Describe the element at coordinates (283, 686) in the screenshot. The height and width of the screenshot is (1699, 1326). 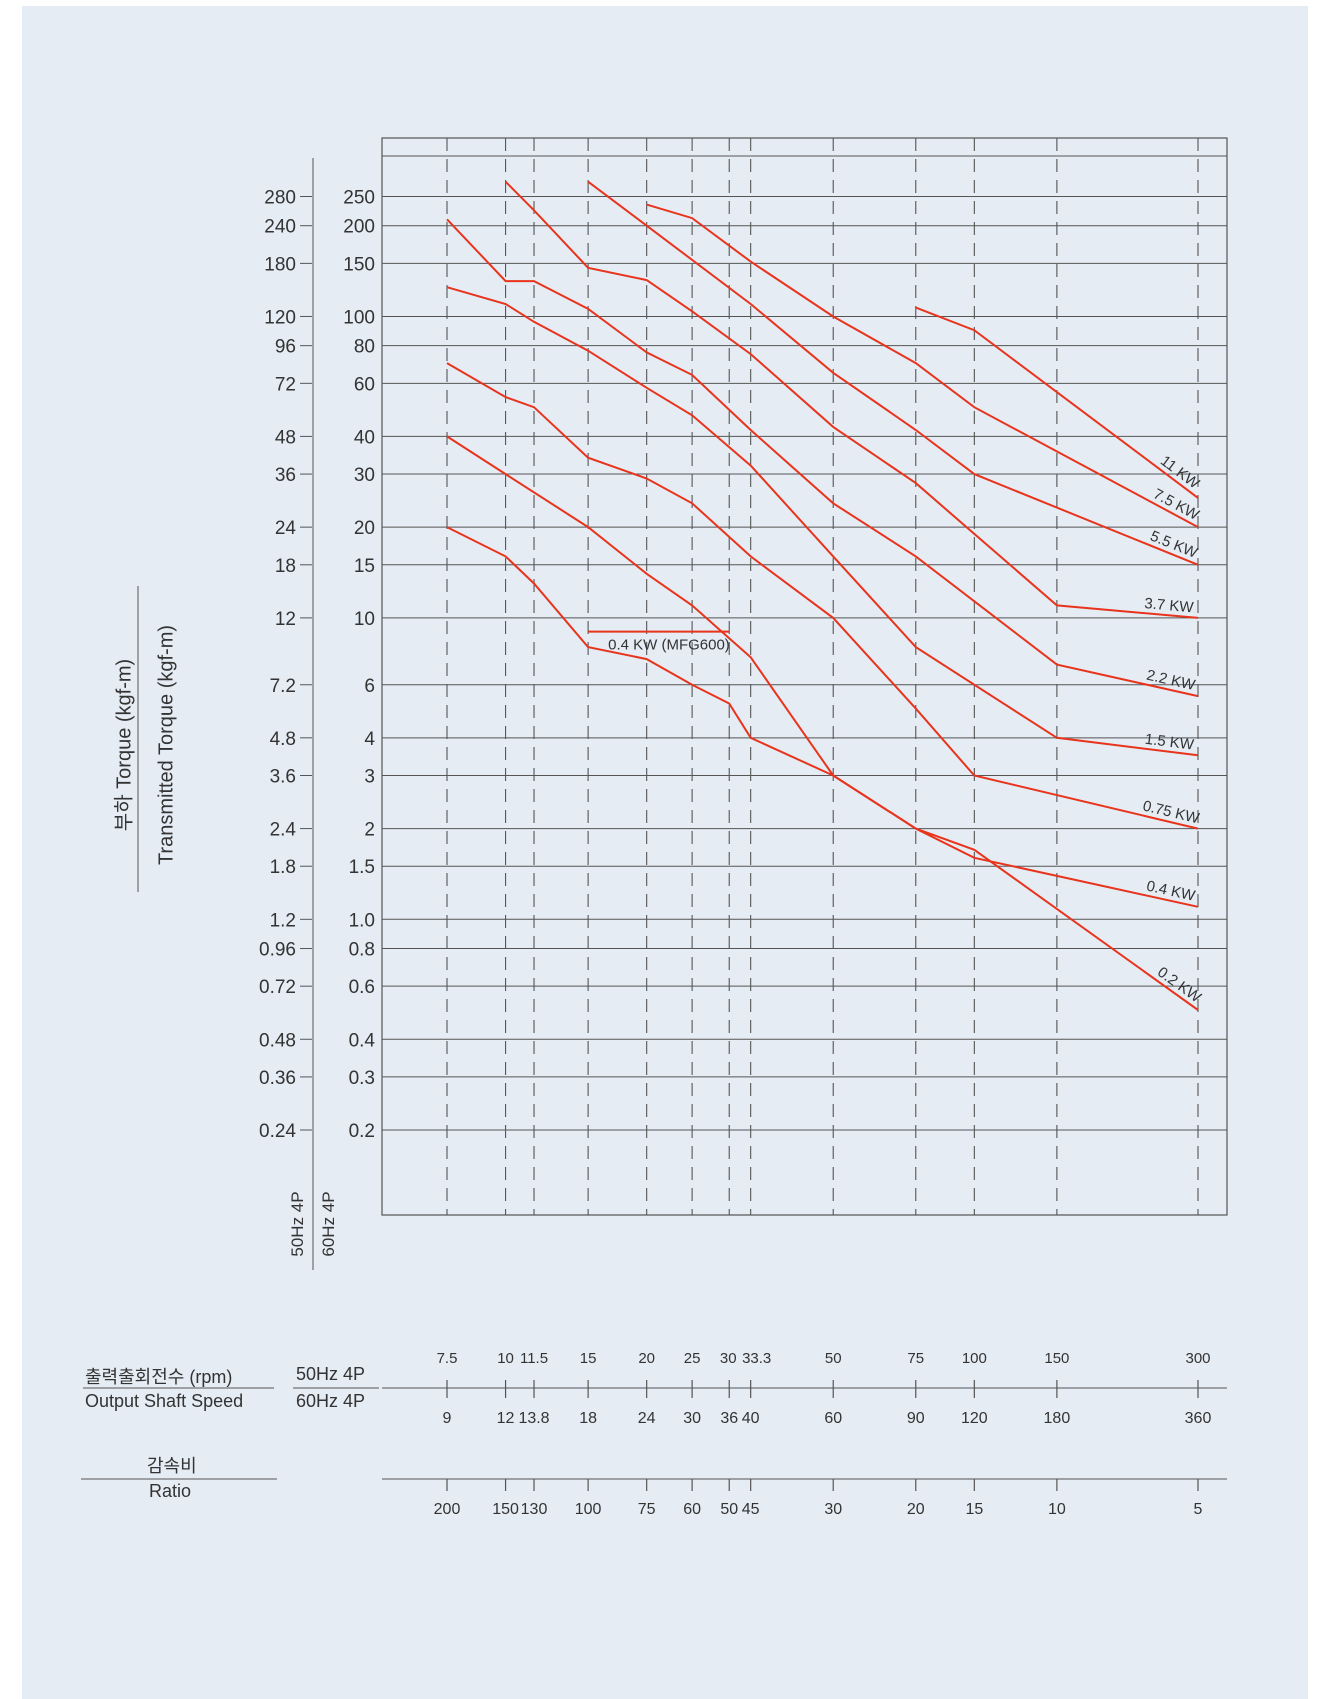
I see `y-tick-label-50hz: 7.2` at that location.